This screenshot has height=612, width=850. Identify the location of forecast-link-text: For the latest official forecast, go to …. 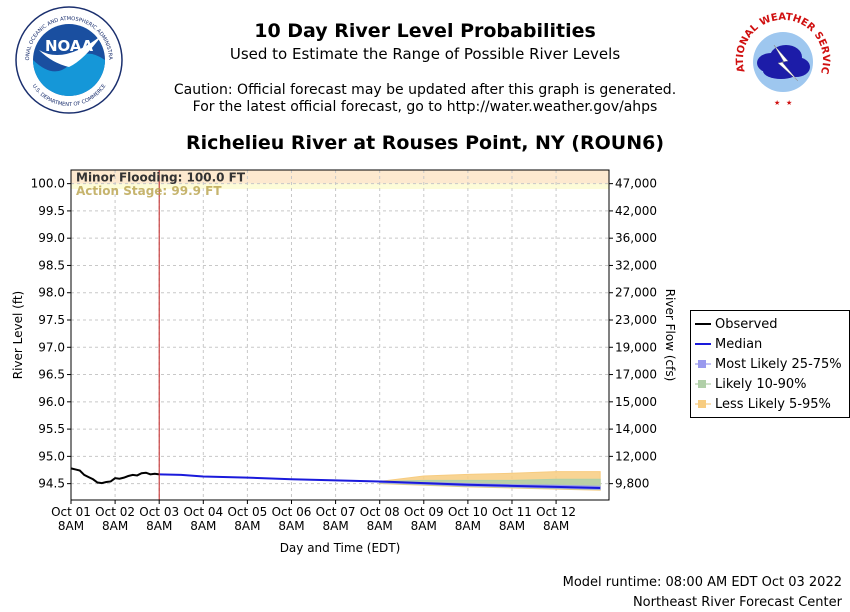
(425, 107).